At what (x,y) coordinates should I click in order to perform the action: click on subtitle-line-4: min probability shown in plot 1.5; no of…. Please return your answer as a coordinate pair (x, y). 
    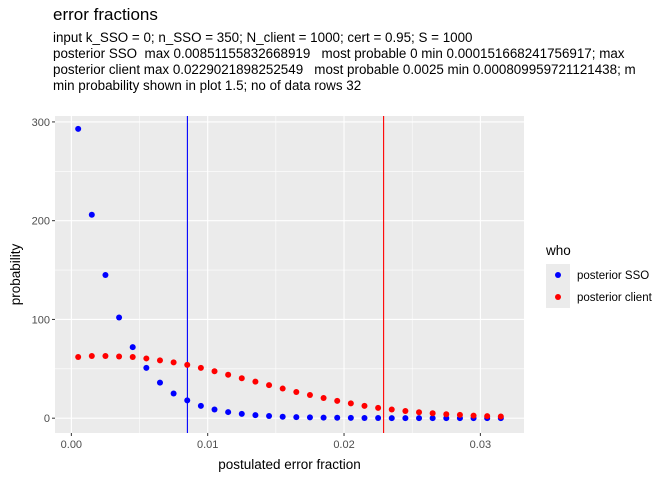
    Looking at the image, I should click on (207, 85).